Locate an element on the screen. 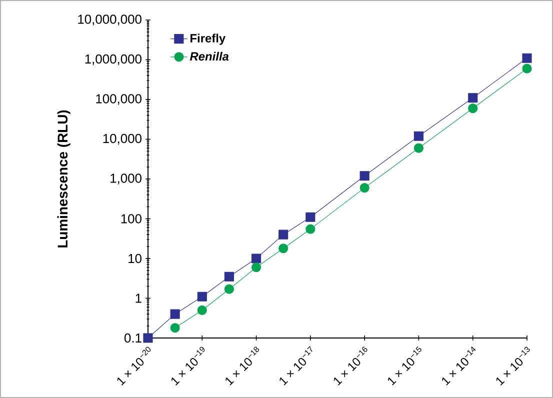 The height and width of the screenshot is (398, 553). x-tick-label: 1 × 10$^{−18}$ is located at coordinates (243, 366).